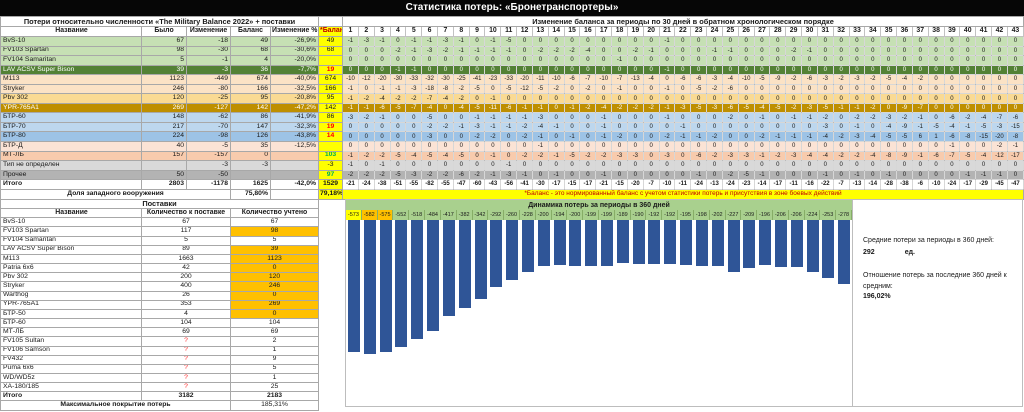  I want to click on supply-cell-to-supply: 1663, so click(186, 259).